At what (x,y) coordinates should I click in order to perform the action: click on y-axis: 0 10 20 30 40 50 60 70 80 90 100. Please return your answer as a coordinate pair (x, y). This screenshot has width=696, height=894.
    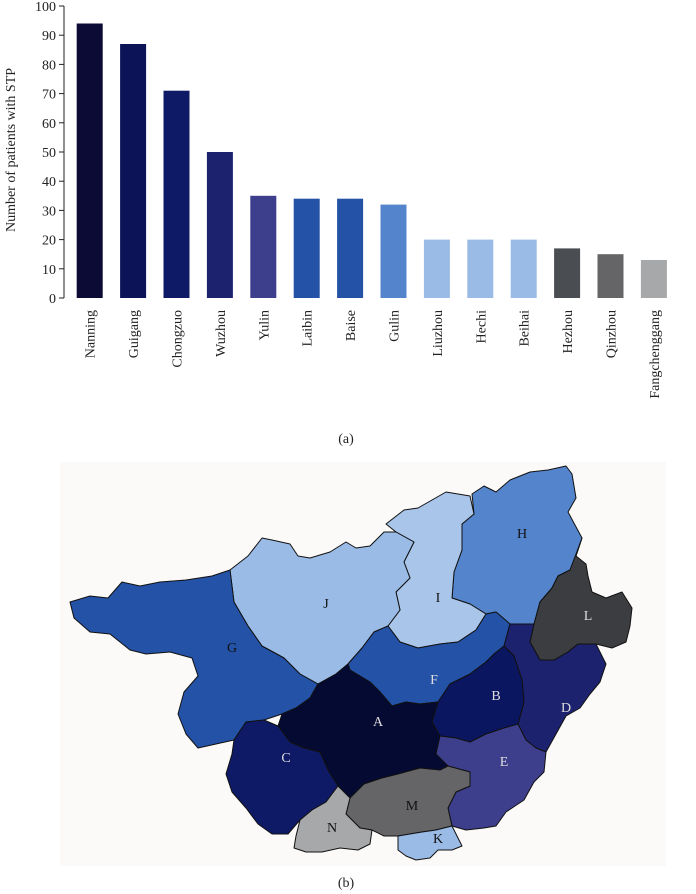
    Looking at the image, I should click on (50, 153).